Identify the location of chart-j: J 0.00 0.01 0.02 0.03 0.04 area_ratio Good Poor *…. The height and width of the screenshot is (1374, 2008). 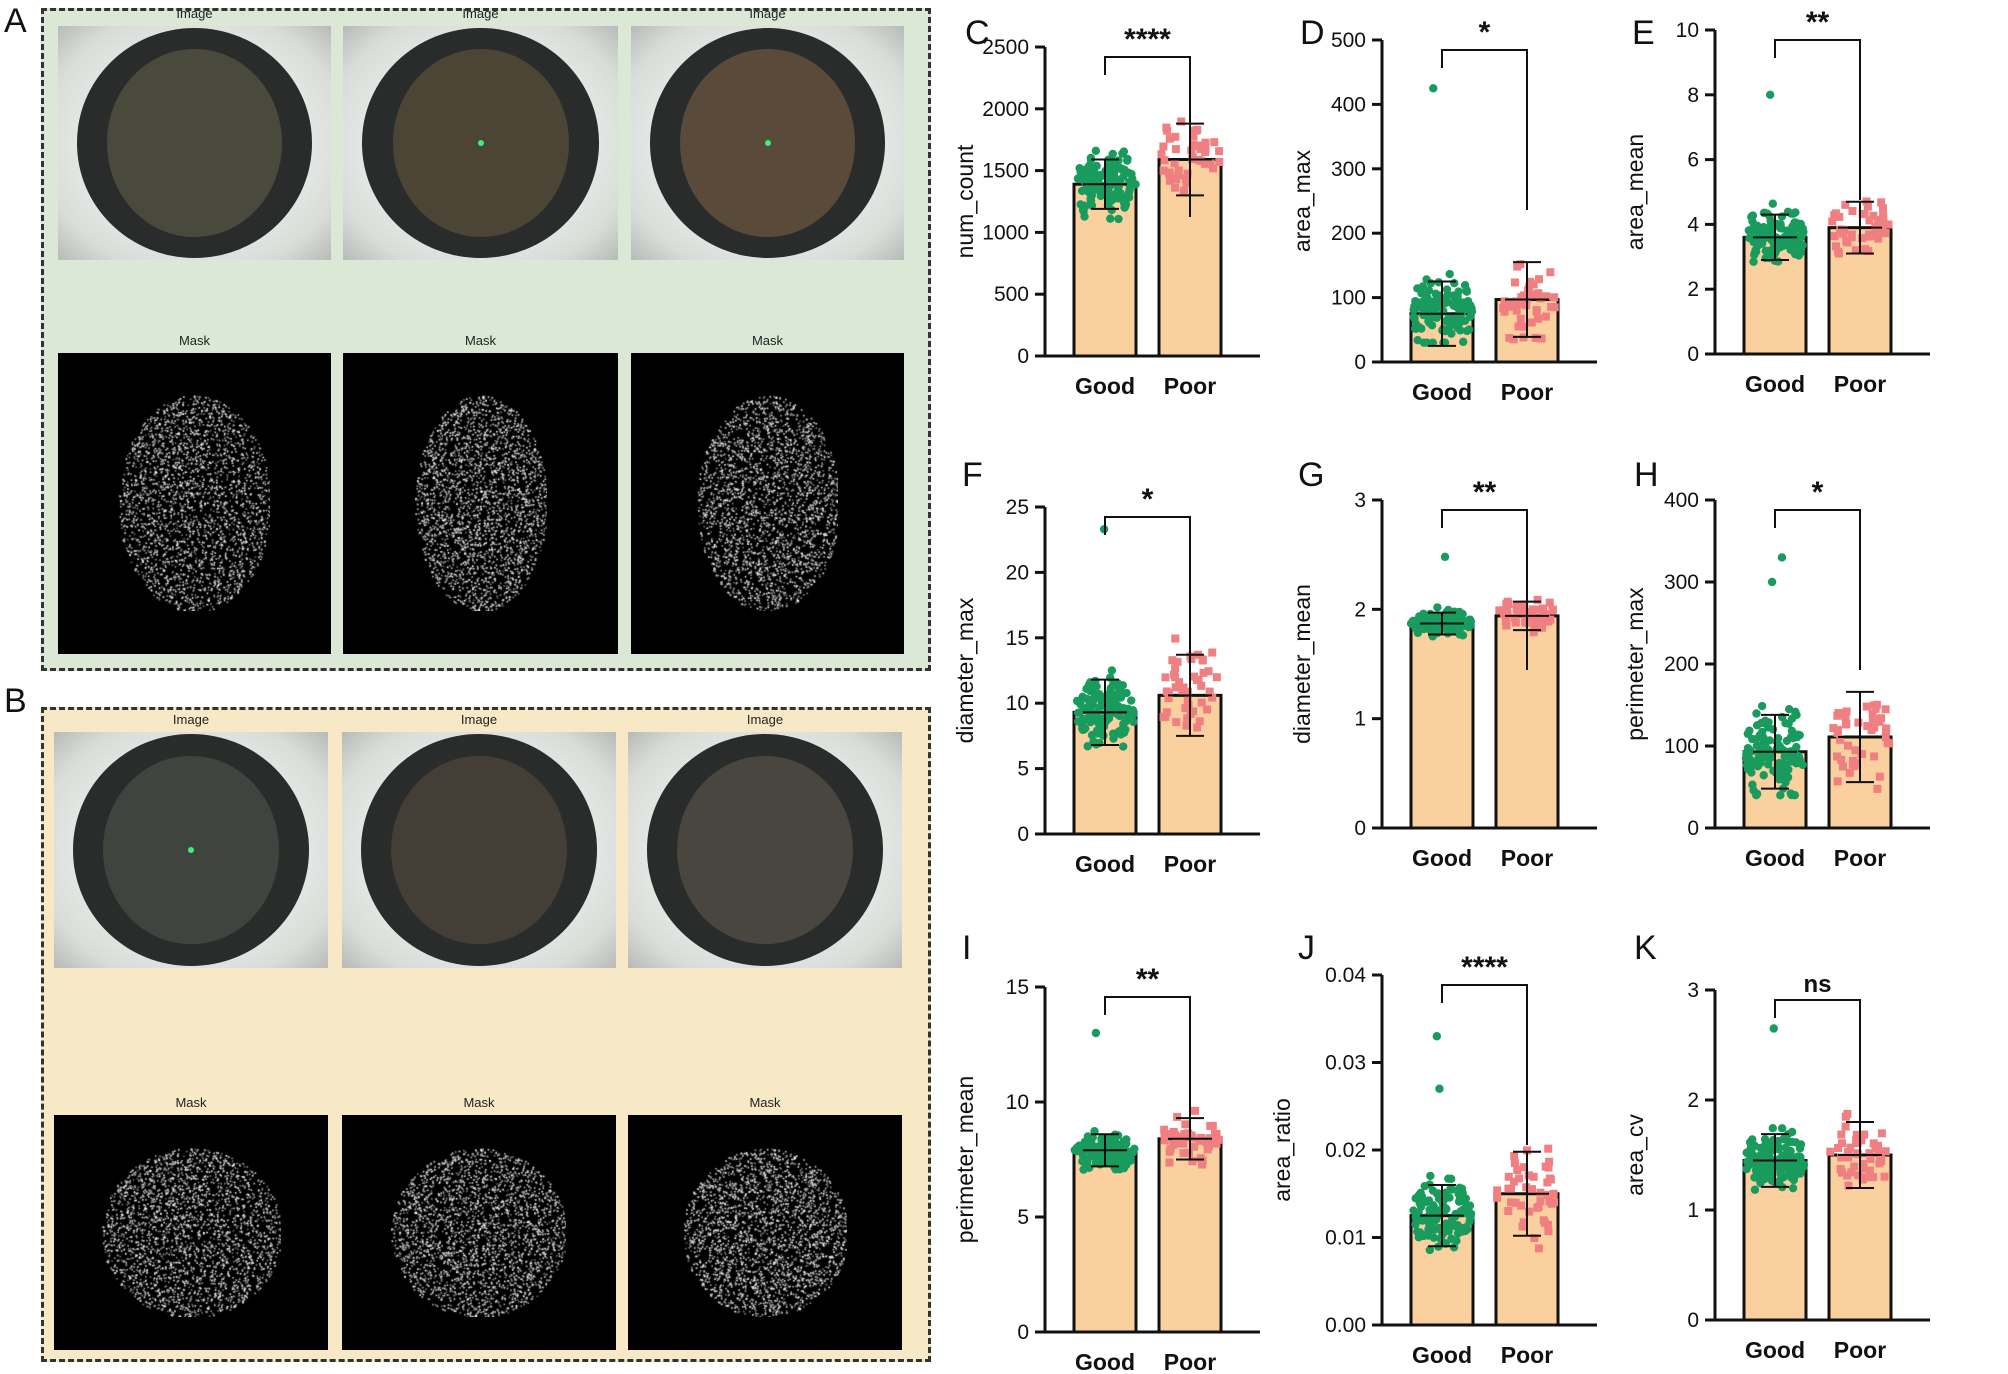
(1433, 1148).